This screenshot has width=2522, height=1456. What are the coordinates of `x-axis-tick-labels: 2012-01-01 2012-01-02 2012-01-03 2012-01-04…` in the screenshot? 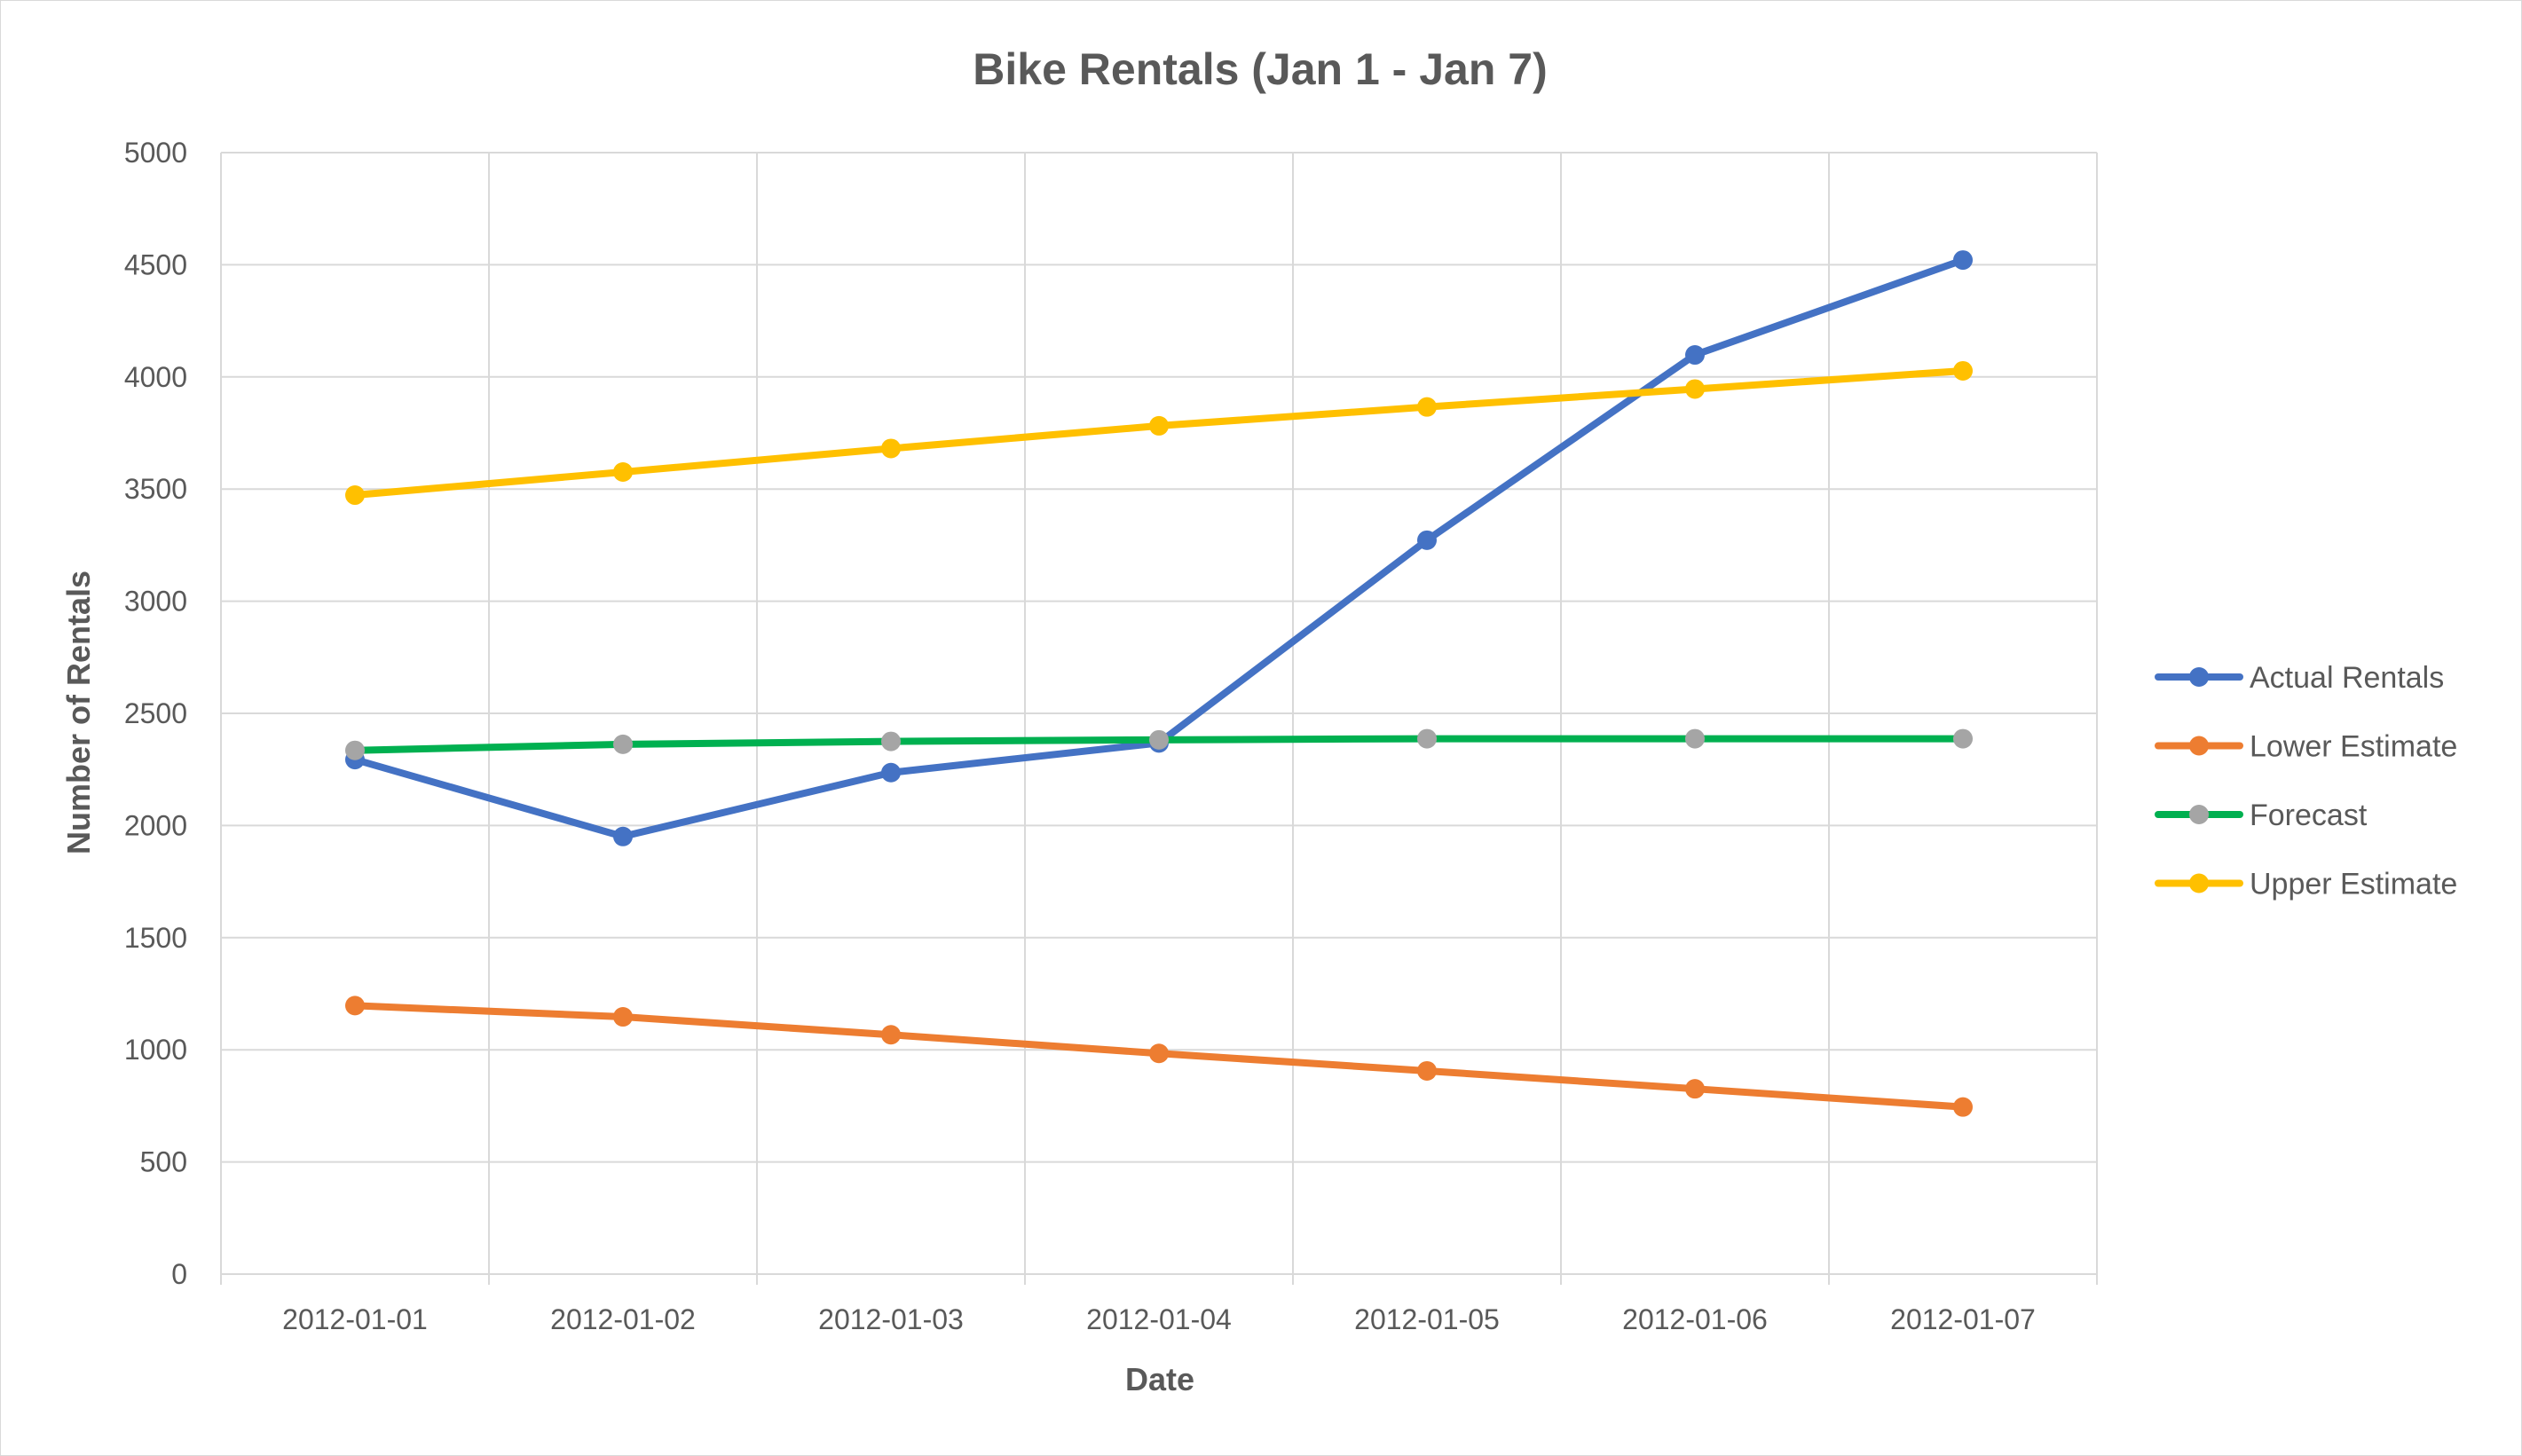 It's located at (1159, 1319).